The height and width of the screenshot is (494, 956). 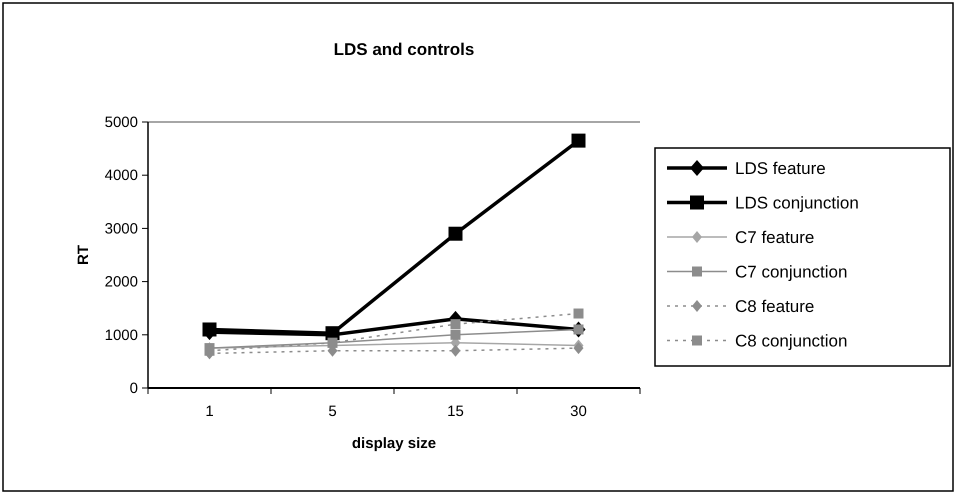 What do you see at coordinates (797, 203) in the screenshot?
I see `legend-label: LDS conjunction` at bounding box center [797, 203].